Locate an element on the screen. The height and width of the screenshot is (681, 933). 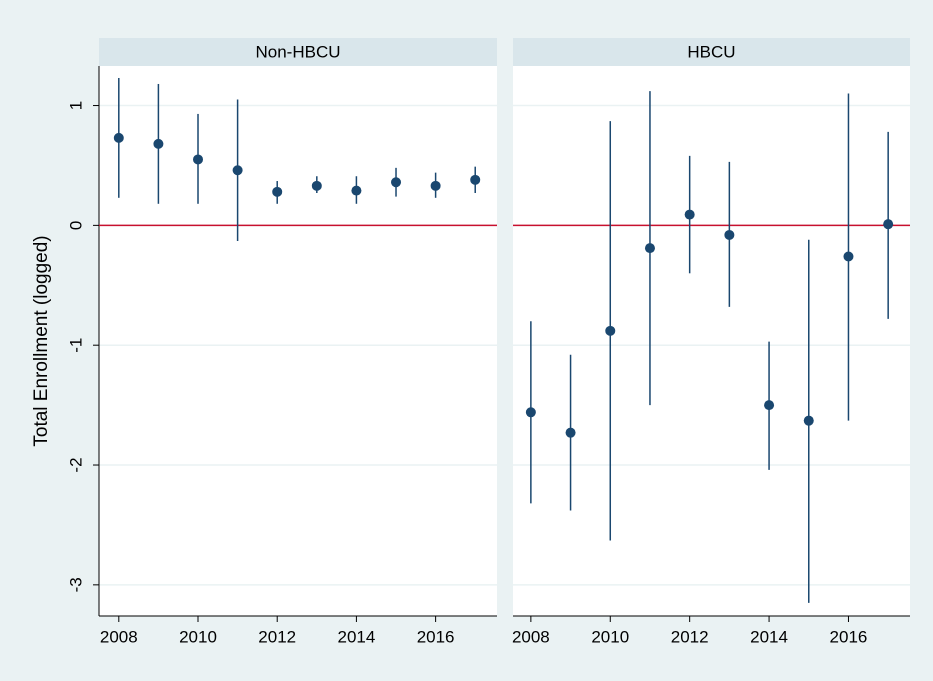
panel-title: Non-HBCU is located at coordinates (297, 51).